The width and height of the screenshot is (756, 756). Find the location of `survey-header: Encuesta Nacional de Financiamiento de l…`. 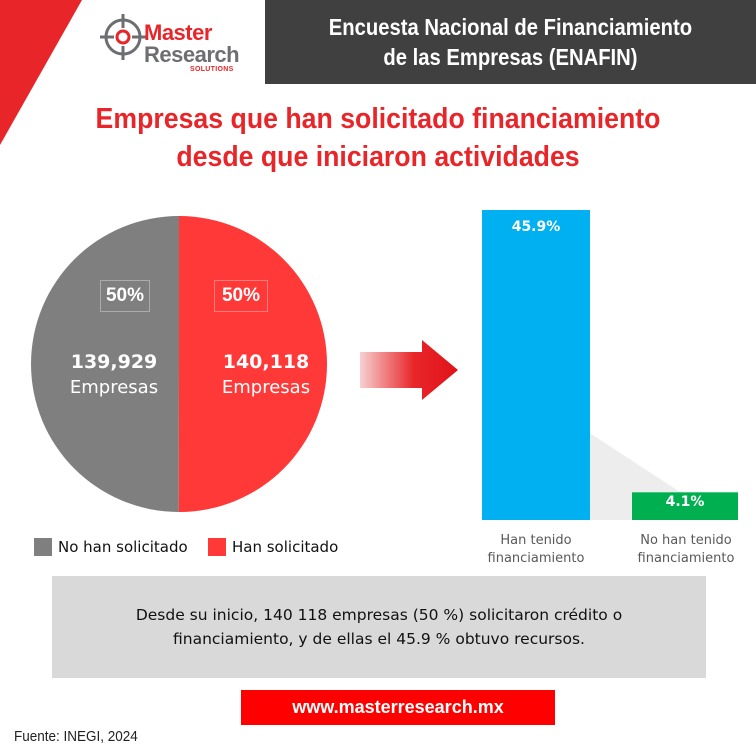

survey-header: Encuesta Nacional de Financiamiento de l… is located at coordinates (510, 42).